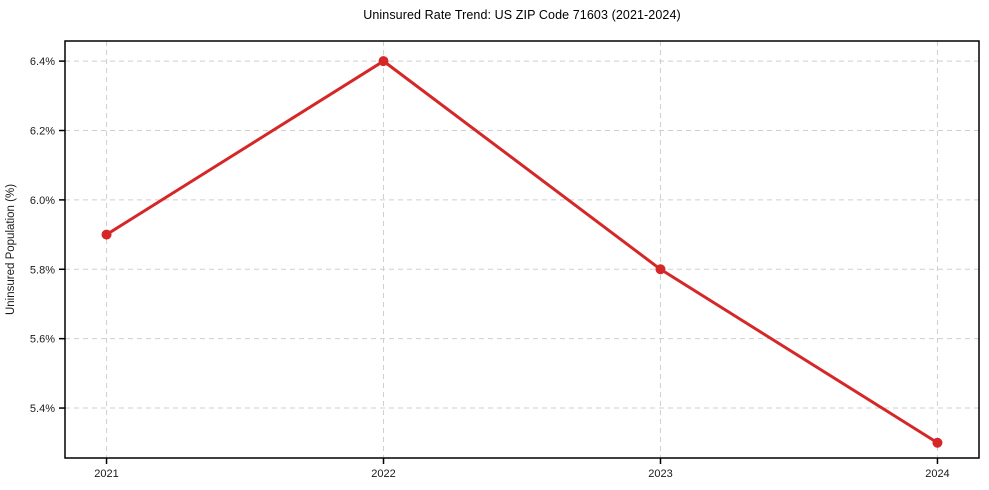 The image size is (989, 490). What do you see at coordinates (42, 201) in the screenshot?
I see `y-tick-label: 6.0%` at bounding box center [42, 201].